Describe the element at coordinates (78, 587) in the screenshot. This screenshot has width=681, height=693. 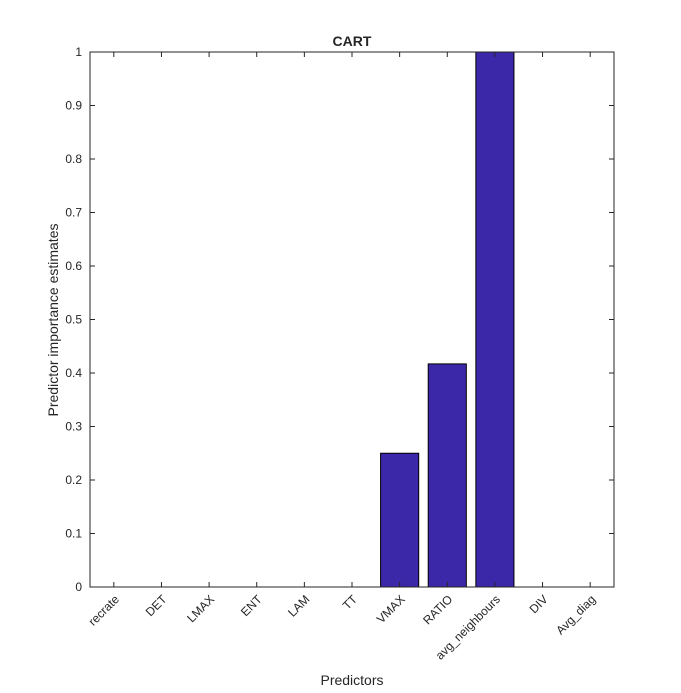
I see `y-tick-label: 0` at that location.